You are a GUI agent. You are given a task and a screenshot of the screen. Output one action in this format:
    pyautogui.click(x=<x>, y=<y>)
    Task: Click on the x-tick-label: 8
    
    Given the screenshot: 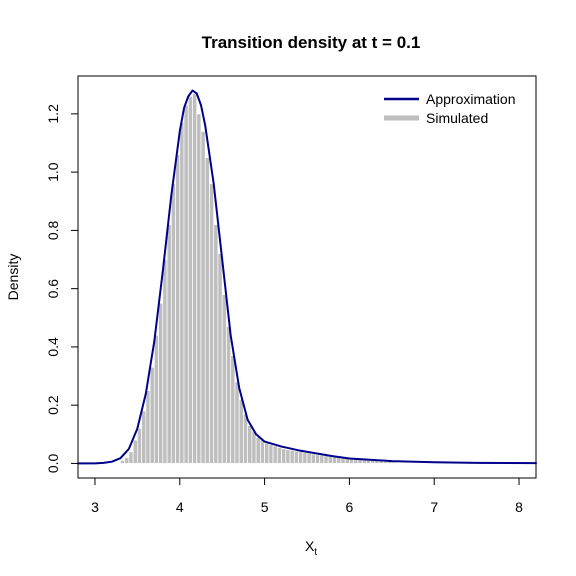 What is the action you would take?
    pyautogui.click(x=519, y=507)
    